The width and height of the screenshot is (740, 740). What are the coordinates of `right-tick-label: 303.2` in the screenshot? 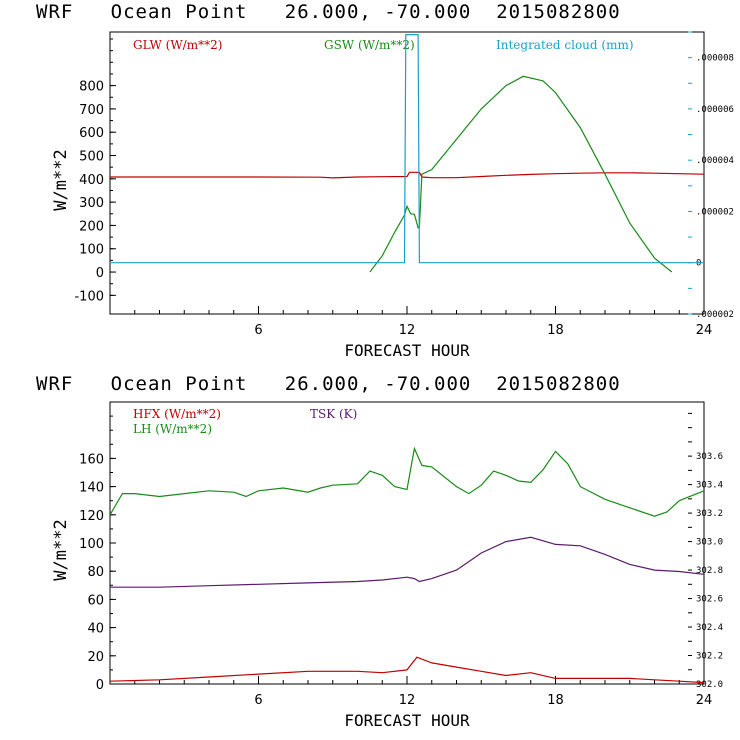 It's located at (709, 514).